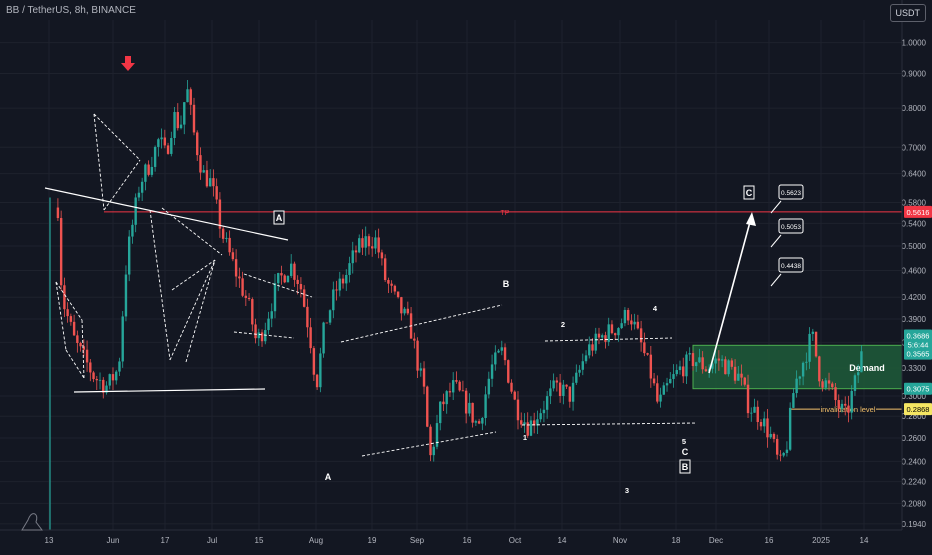  Describe the element at coordinates (684, 441) in the screenshot. I see `wave-label: 5` at that location.